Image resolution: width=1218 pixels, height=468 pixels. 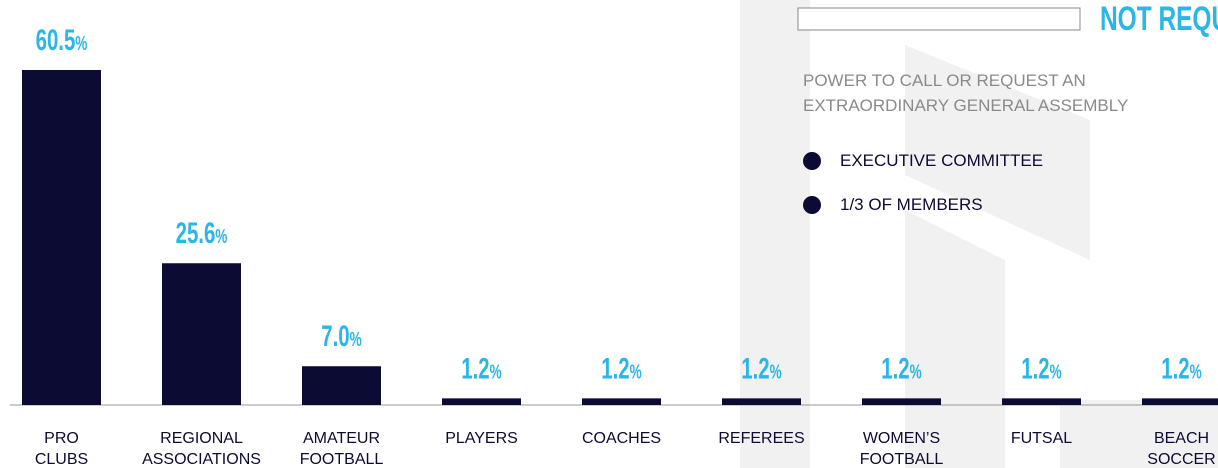 What do you see at coordinates (621, 438) in the screenshot?
I see `x-tick-label: COACHES` at bounding box center [621, 438].